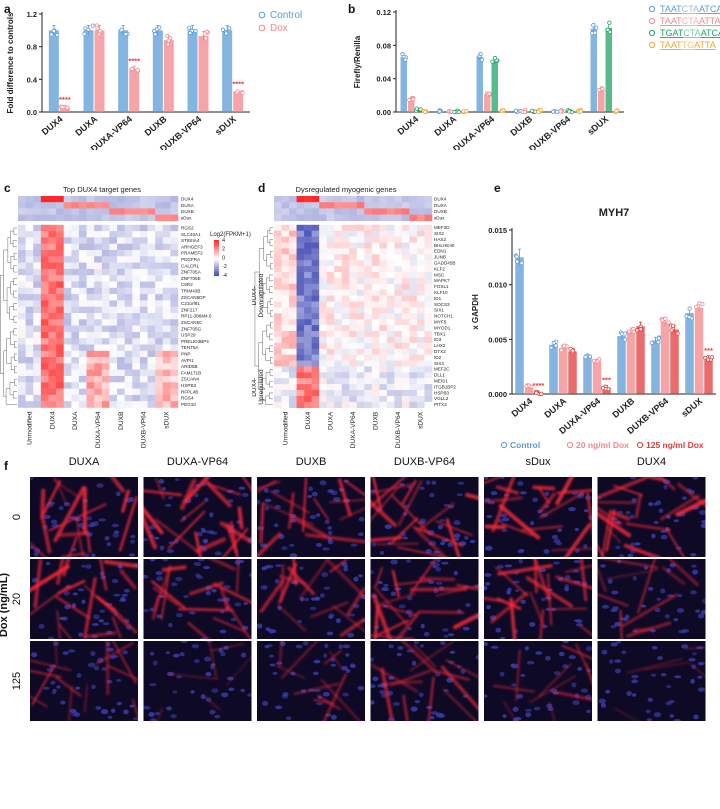 The image size is (720, 809). What do you see at coordinates (187, 228) in the screenshot?
I see `row-label: RGS2` at bounding box center [187, 228].